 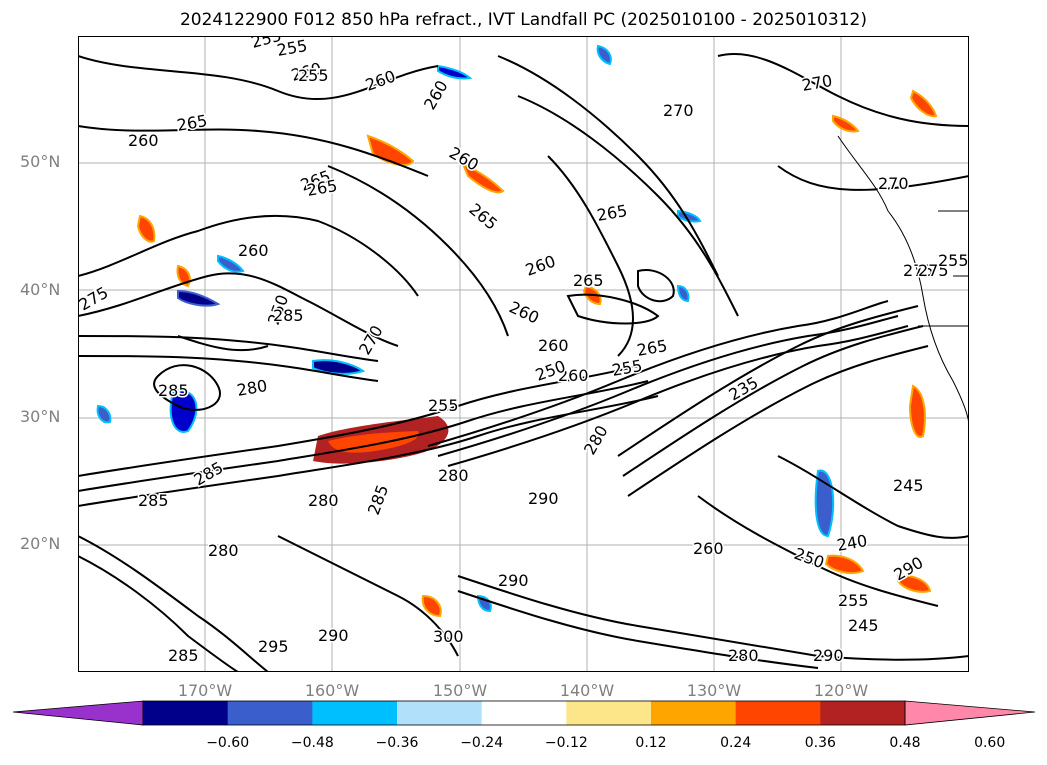 I want to click on lon-label-130w: 130°W, so click(x=714, y=690).